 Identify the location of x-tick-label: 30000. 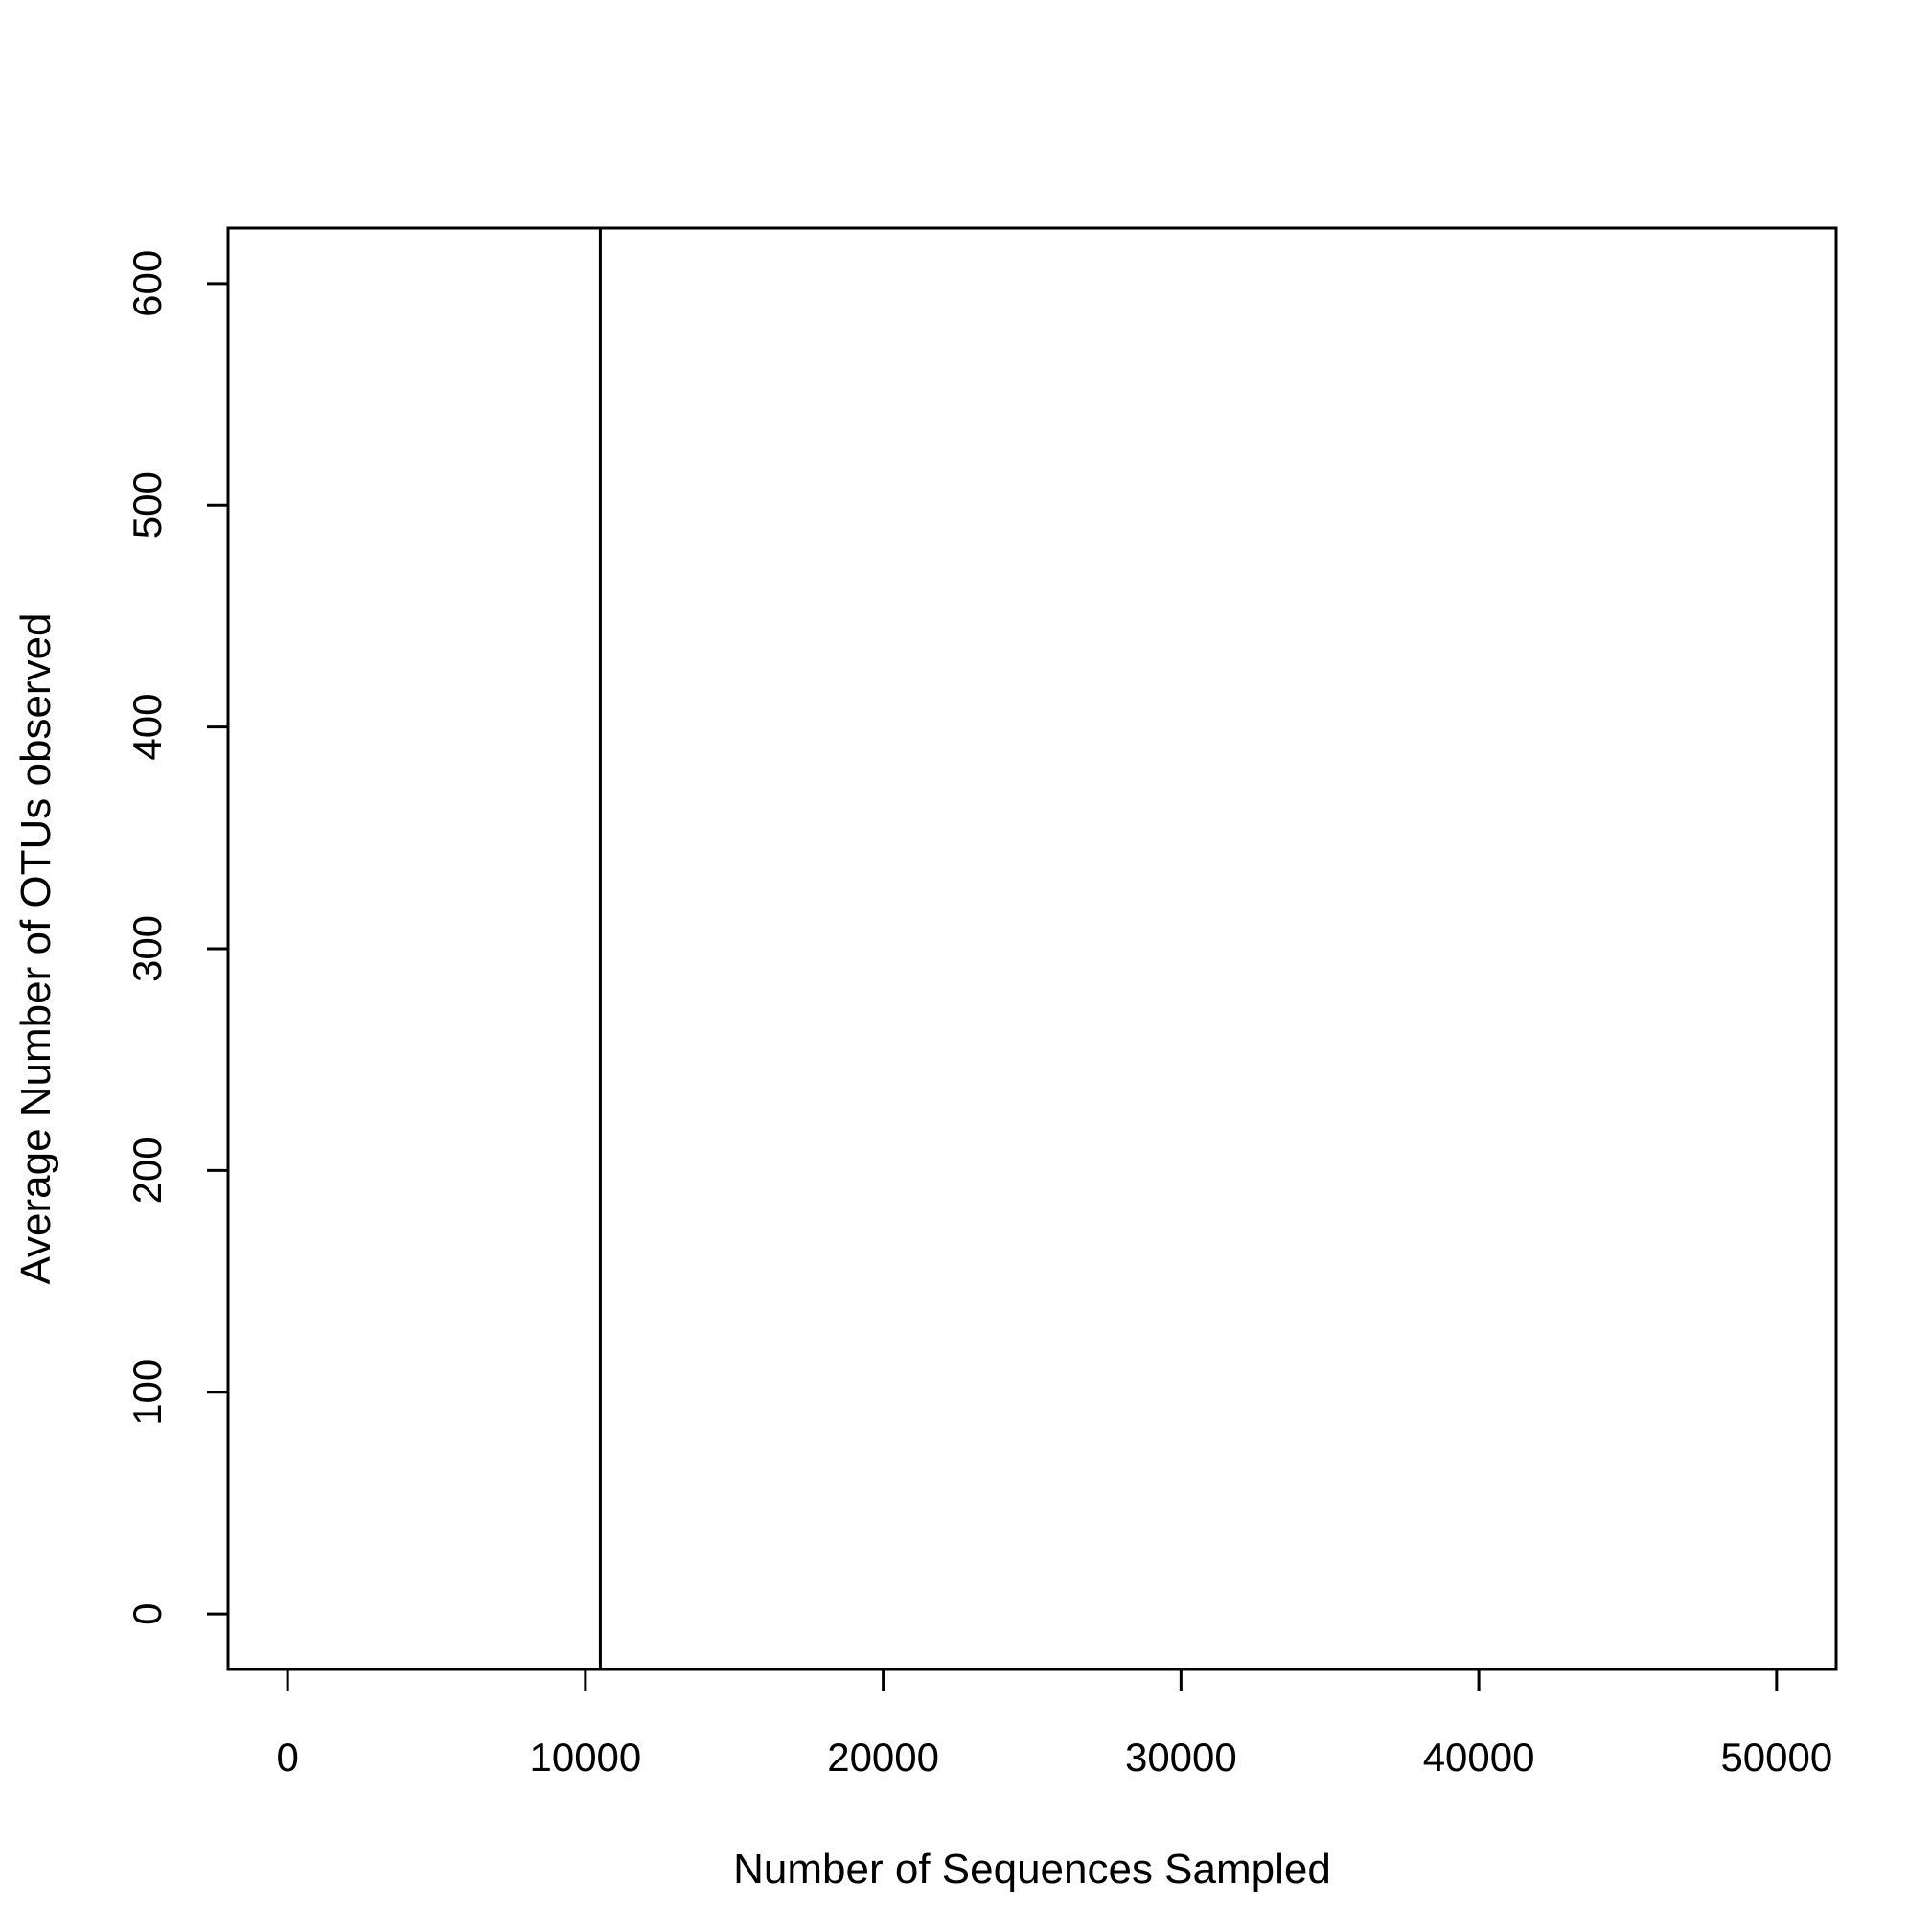
(1181, 1757).